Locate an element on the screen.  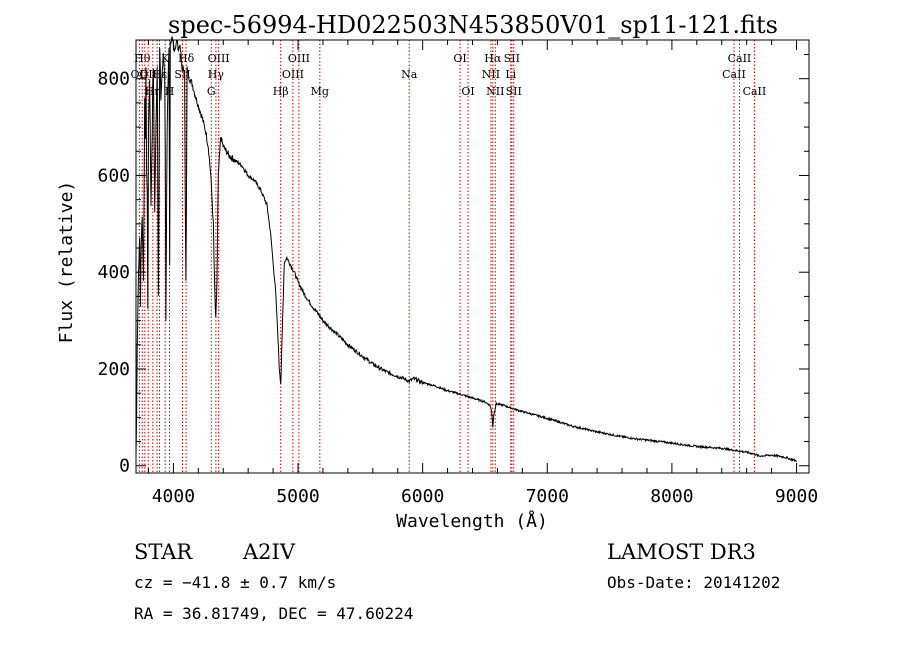
coordinates: RA = 36.81749, DEC = 47.60224 is located at coordinates (273, 613).